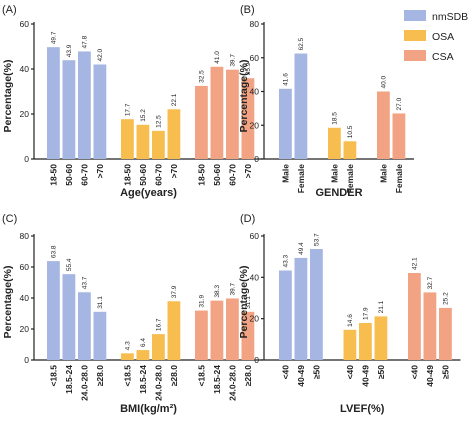 This screenshot has height=424, width=474. What do you see at coordinates (415, 55) in the screenshot?
I see `legend-swatch-csa` at bounding box center [415, 55].